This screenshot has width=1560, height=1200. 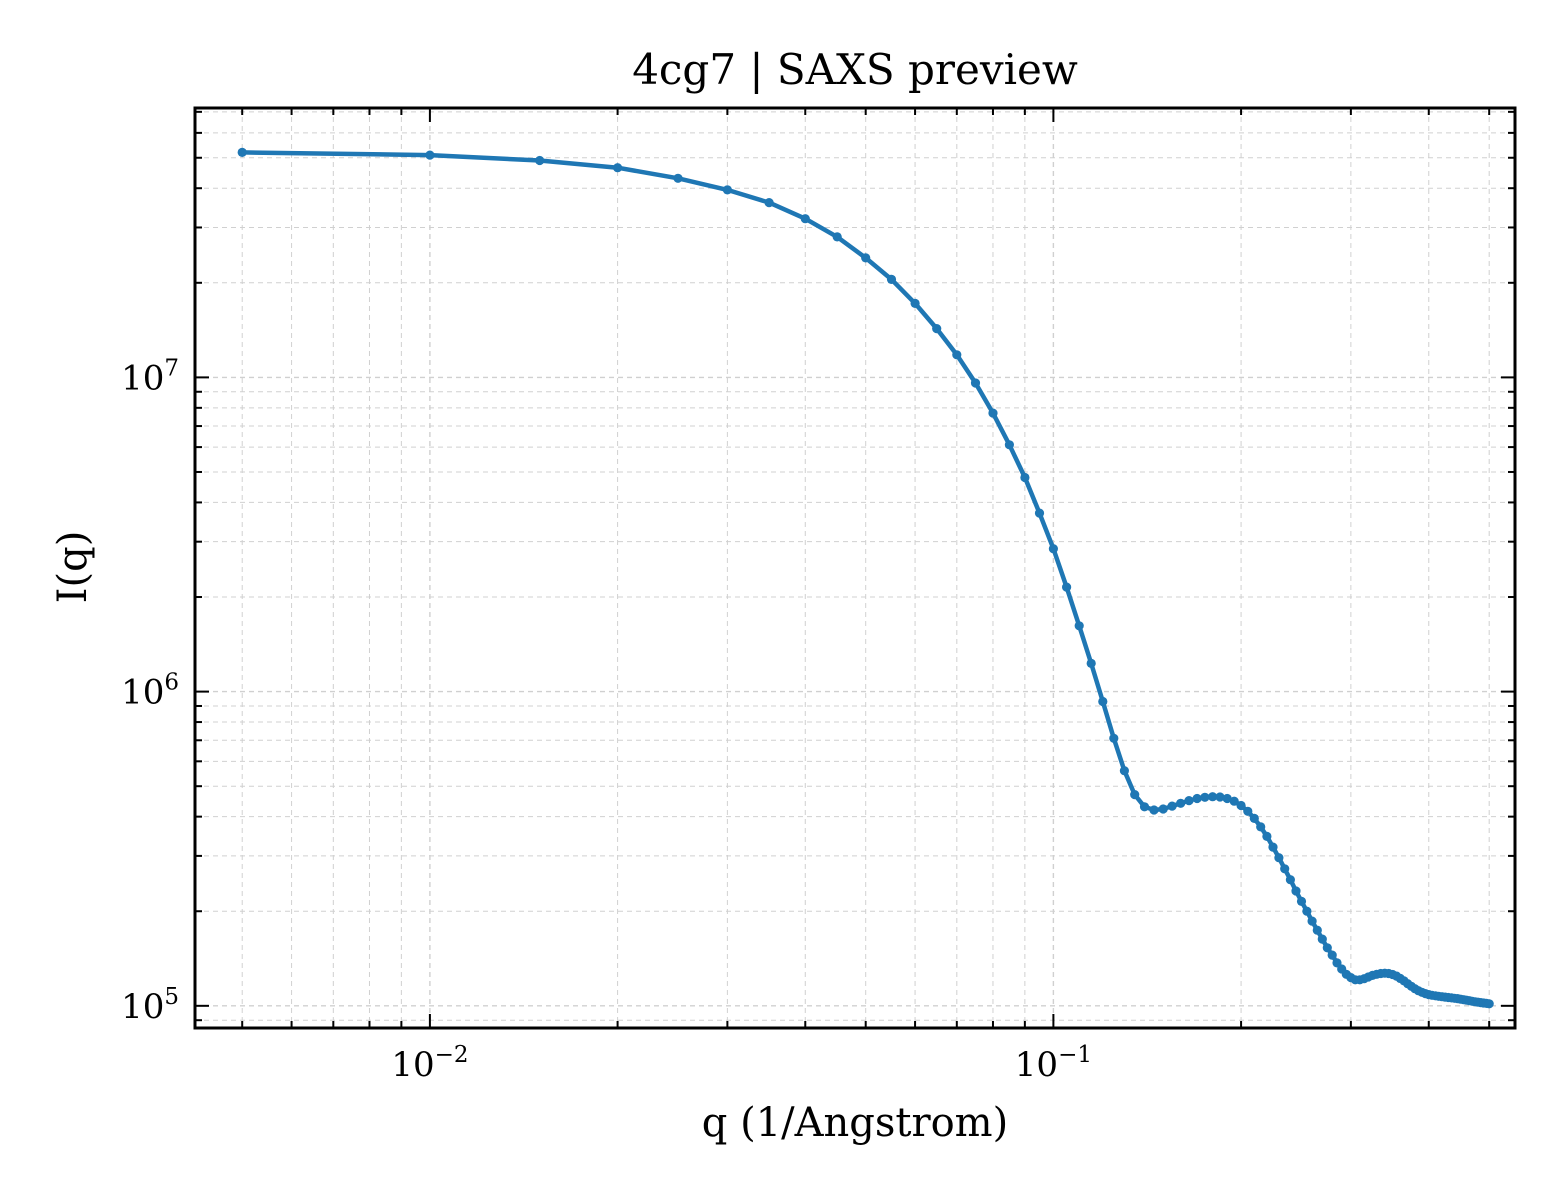 What do you see at coordinates (741, 1063) in the screenshot?
I see `x-tick-labels: 10⁻² 10⁻¹` at bounding box center [741, 1063].